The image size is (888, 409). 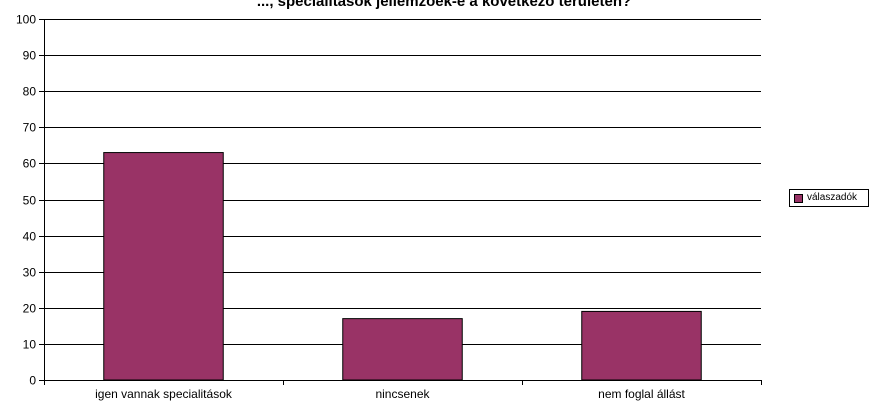 What do you see at coordinates (30, 345) in the screenshot?
I see `y-tick-label: 10` at bounding box center [30, 345].